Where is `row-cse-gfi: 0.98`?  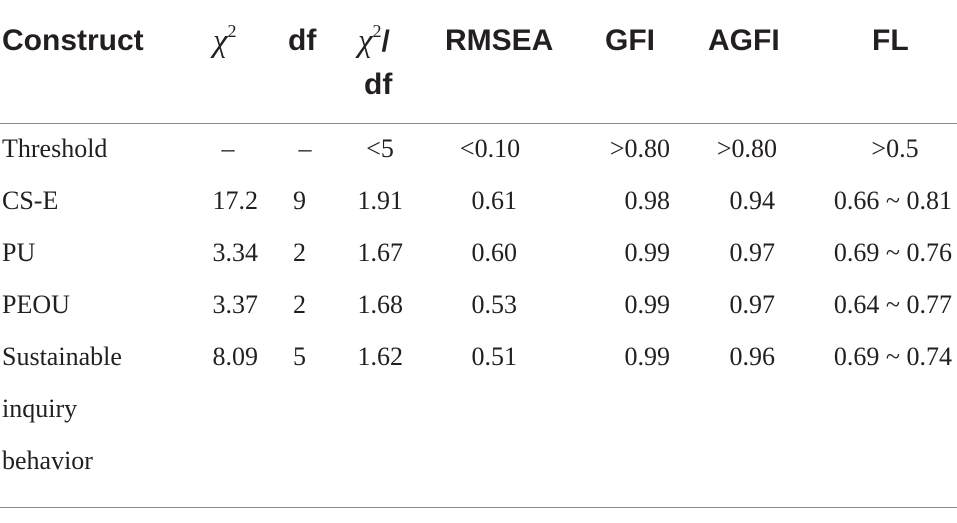 row-cse-gfi: 0.98 is located at coordinates (647, 200).